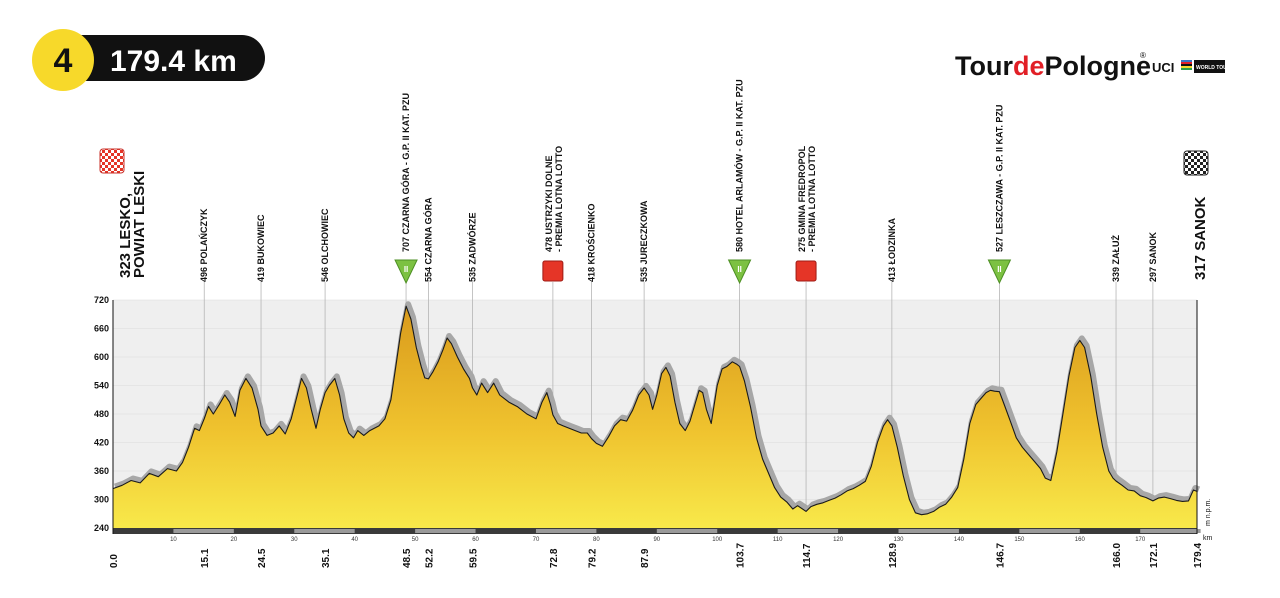 This screenshot has width=1280, height=598. Describe the element at coordinates (474, 558) in the screenshot. I see `x-major-tick-label: 59.5` at that location.